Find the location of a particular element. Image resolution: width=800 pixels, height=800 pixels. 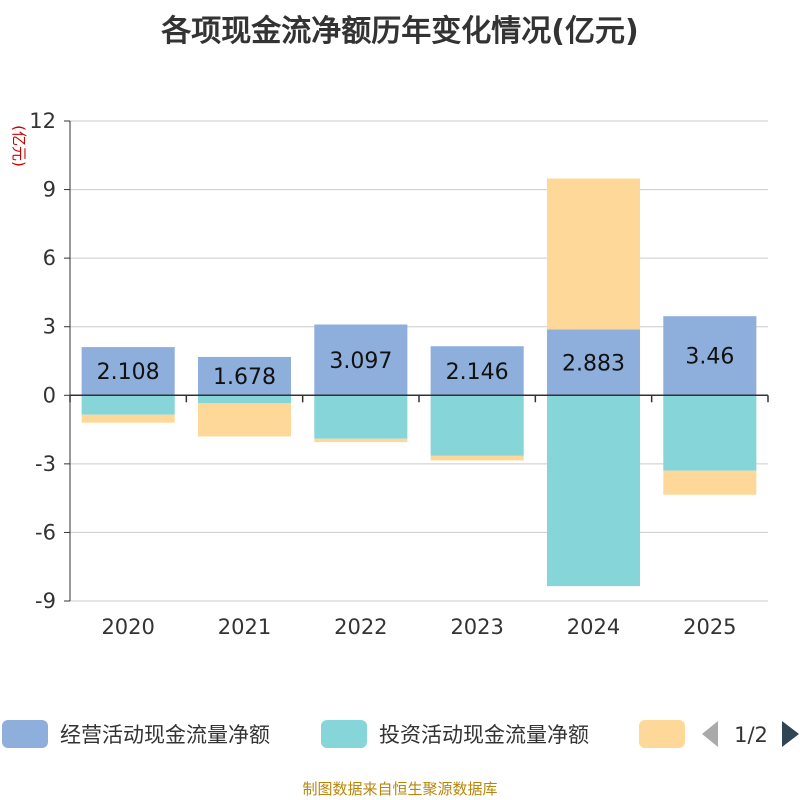

next-page-arrow-icon is located at coordinates (790, 734).